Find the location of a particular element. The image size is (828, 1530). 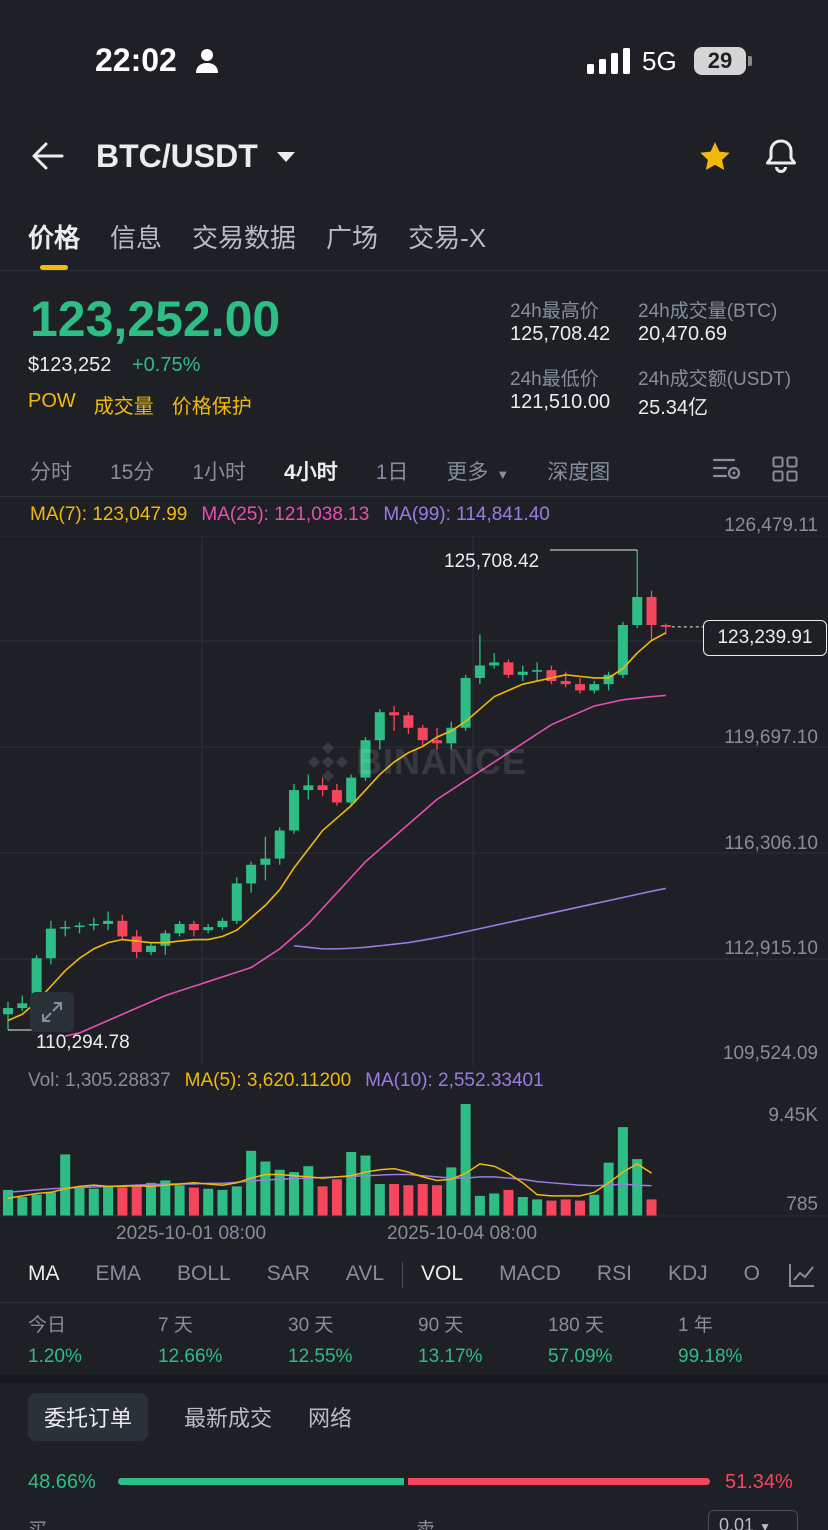

indicator-tabs: MA EMA BOLL SAR AVL VOL MACD RSI KDJ O is located at coordinates (412, 1275).